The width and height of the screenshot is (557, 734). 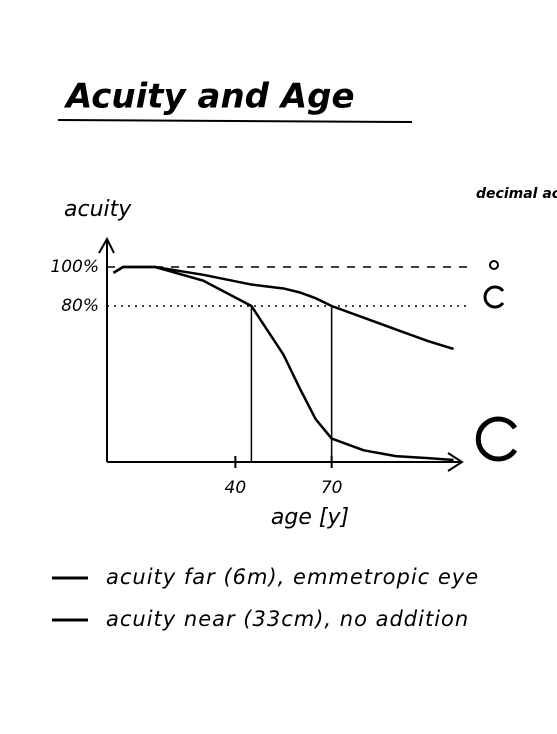 I want to click on x-tick-label: 70, so click(x=332, y=488).